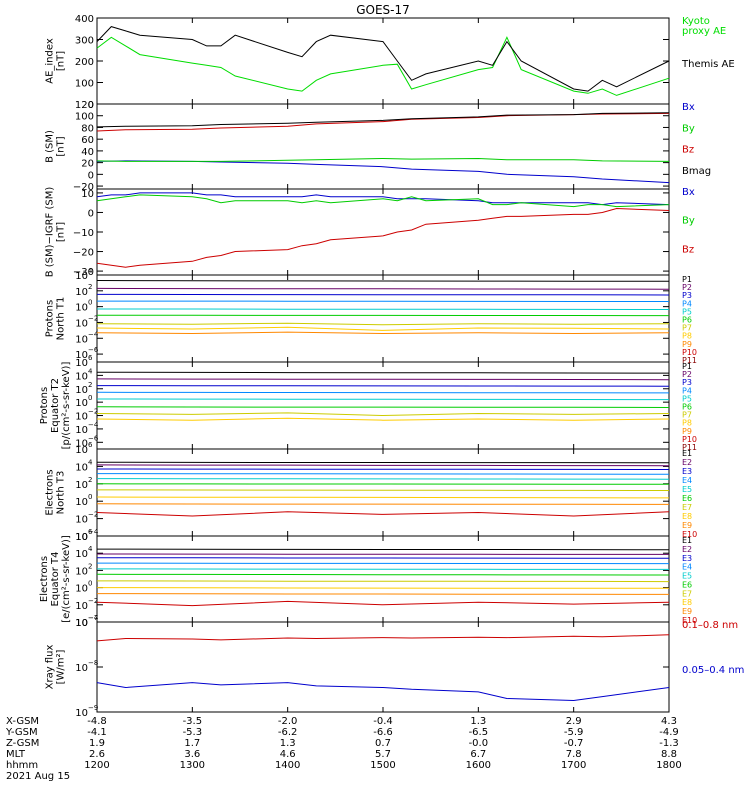  Describe the element at coordinates (574, 754) in the screenshot. I see `x-axis-row-value: 7.8` at that location.